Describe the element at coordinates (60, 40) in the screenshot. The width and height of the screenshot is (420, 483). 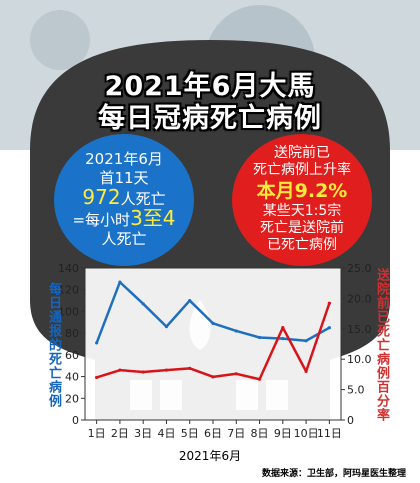
I see `virus-icon-left` at that location.